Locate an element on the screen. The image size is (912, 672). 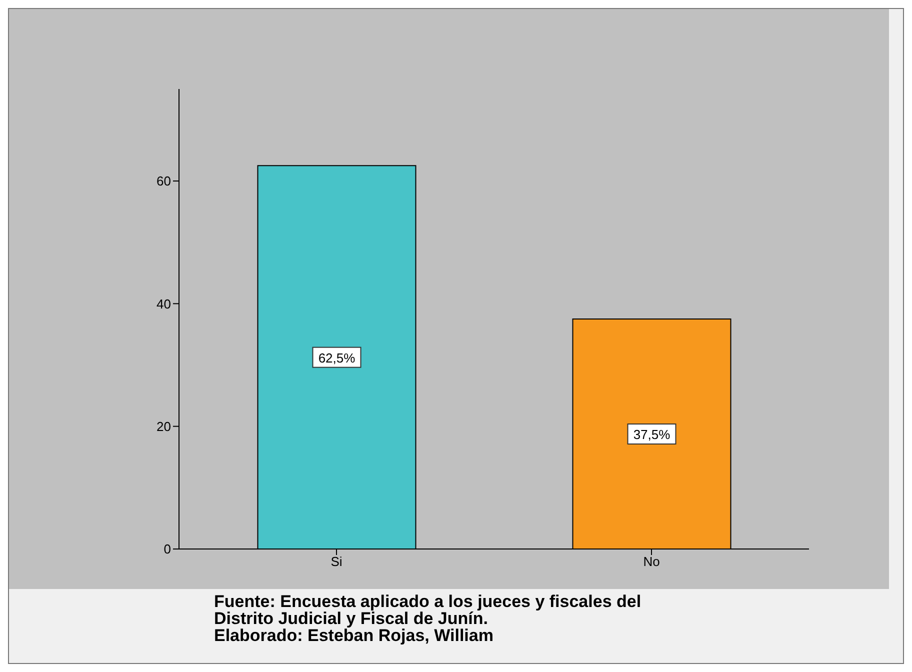
data-label: 62,5% is located at coordinates (337, 358).